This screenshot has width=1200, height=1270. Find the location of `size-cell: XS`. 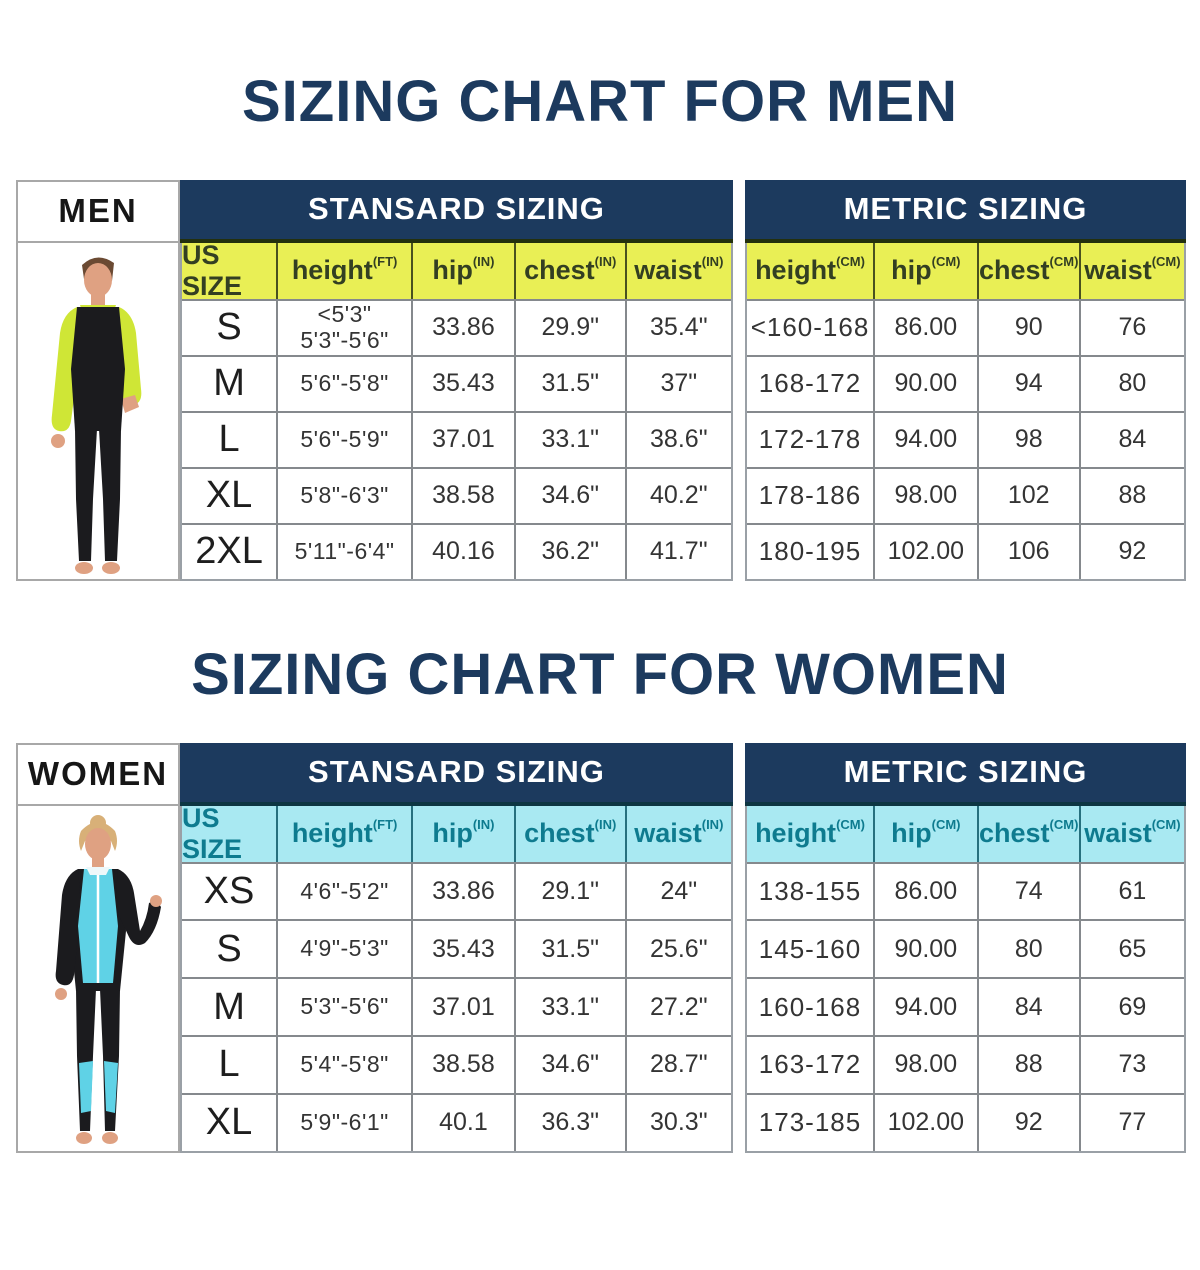

size-cell: XS is located at coordinates (230, 891).